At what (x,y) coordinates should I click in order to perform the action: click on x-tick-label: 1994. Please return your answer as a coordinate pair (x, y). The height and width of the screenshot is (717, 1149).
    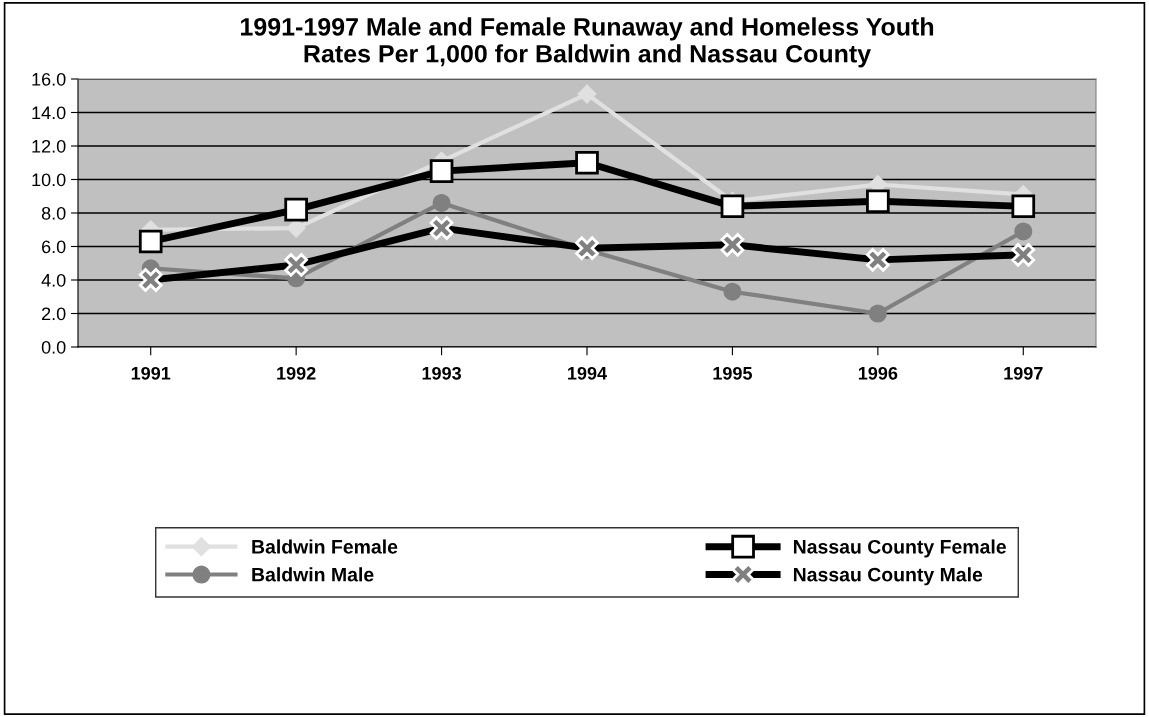
    Looking at the image, I should click on (587, 373).